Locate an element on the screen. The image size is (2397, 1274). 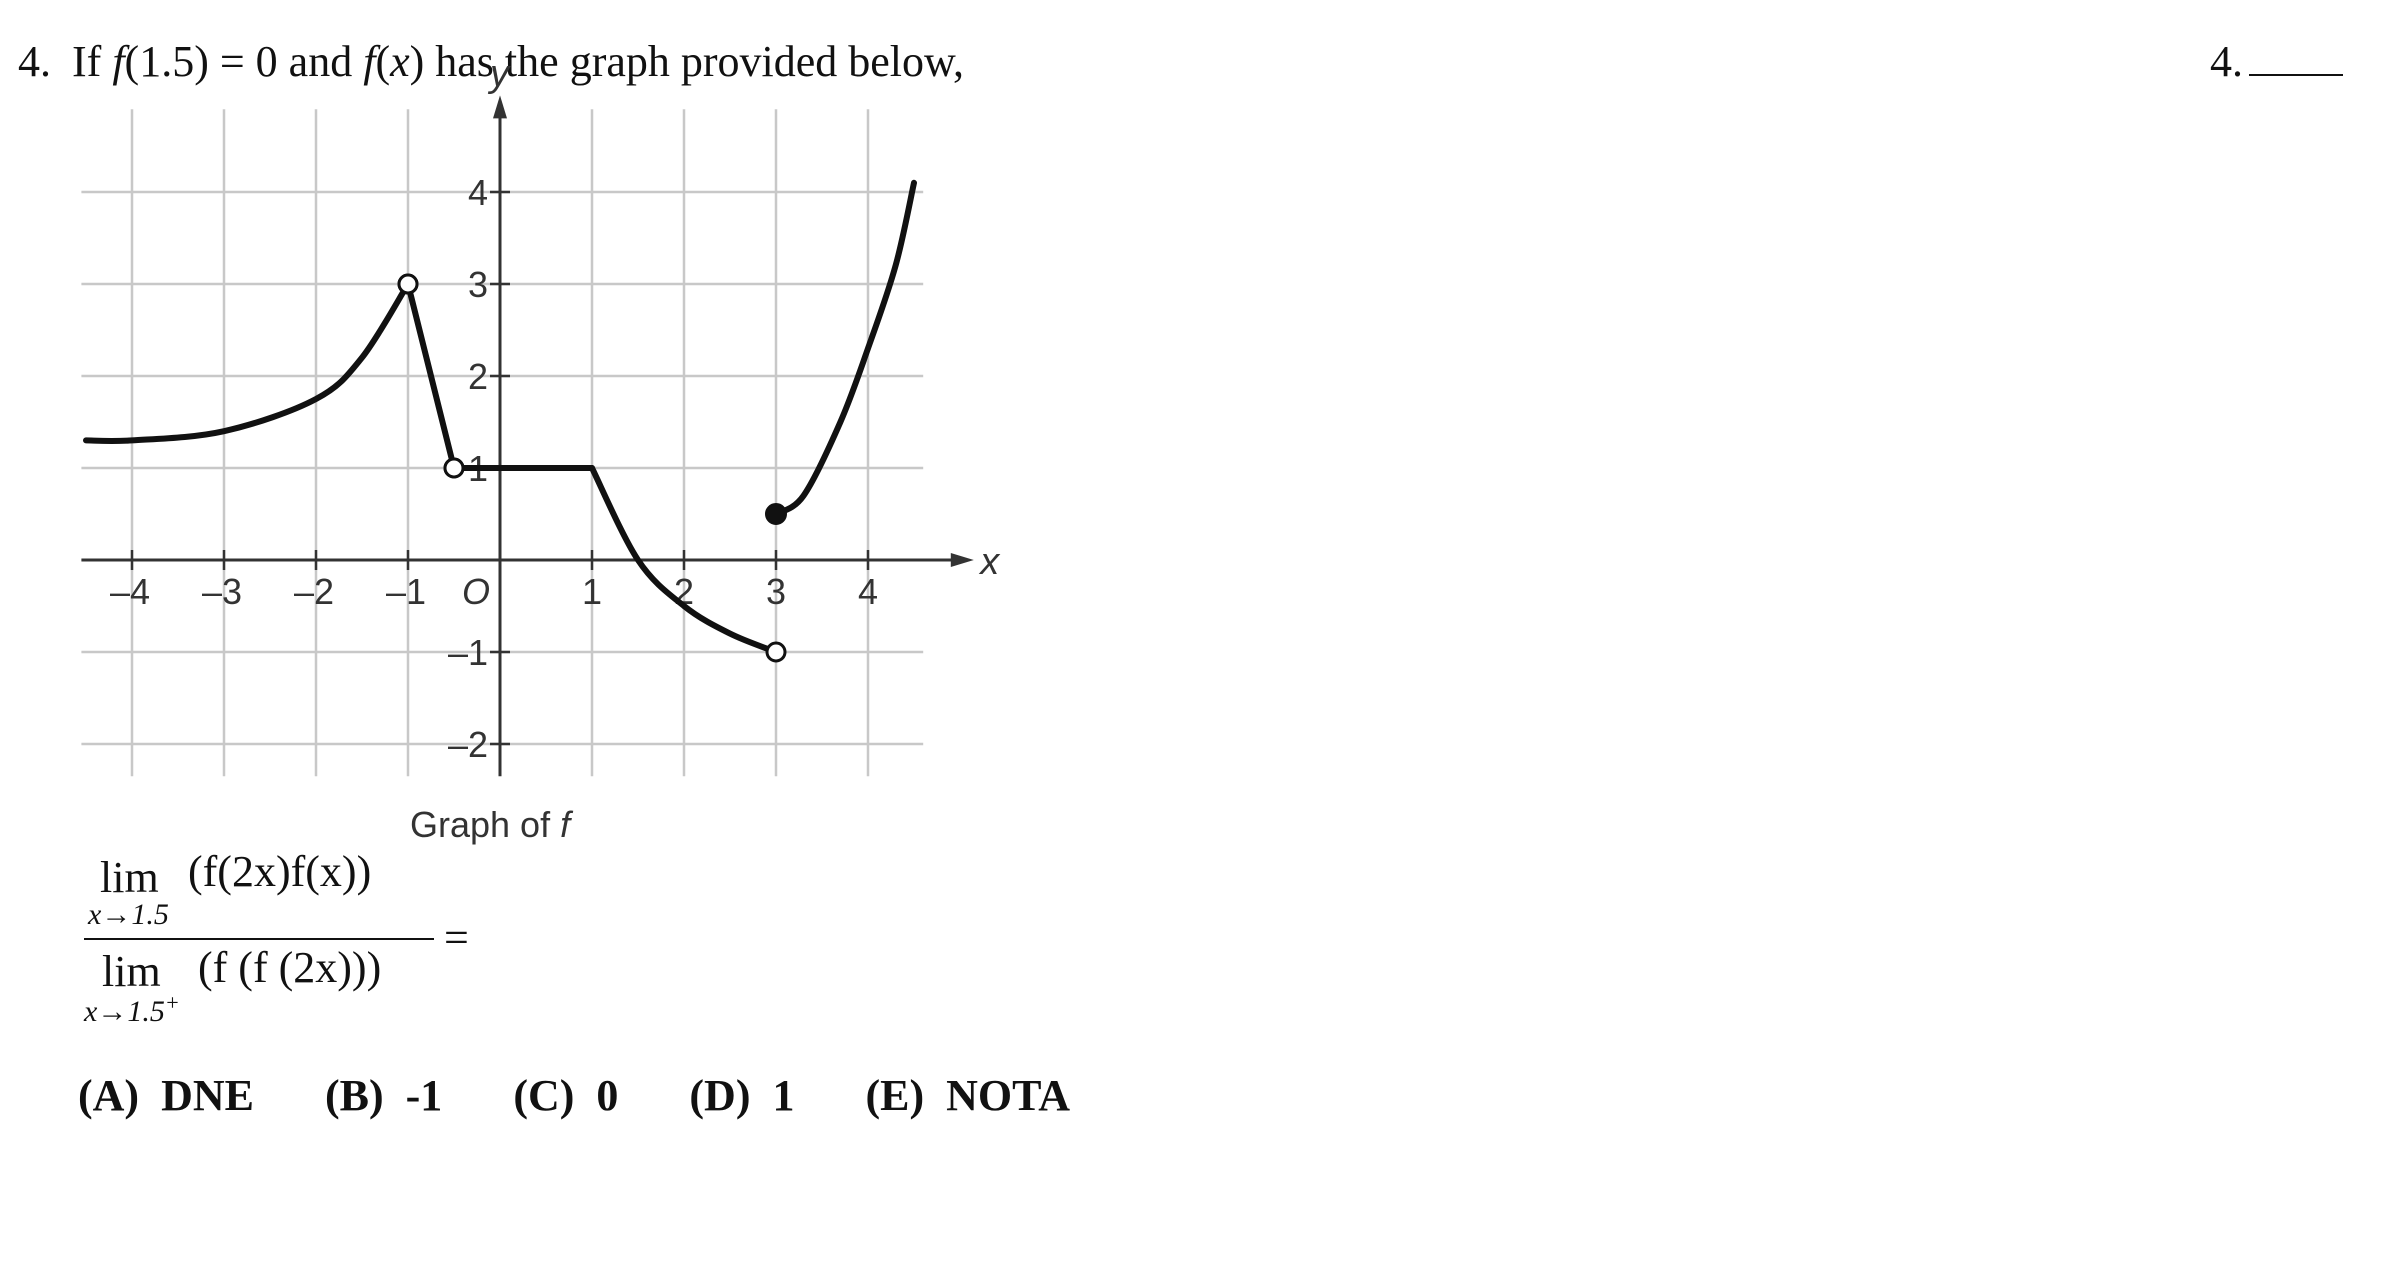
equals-zero-and: = 0 and is located at coordinates (286, 61).